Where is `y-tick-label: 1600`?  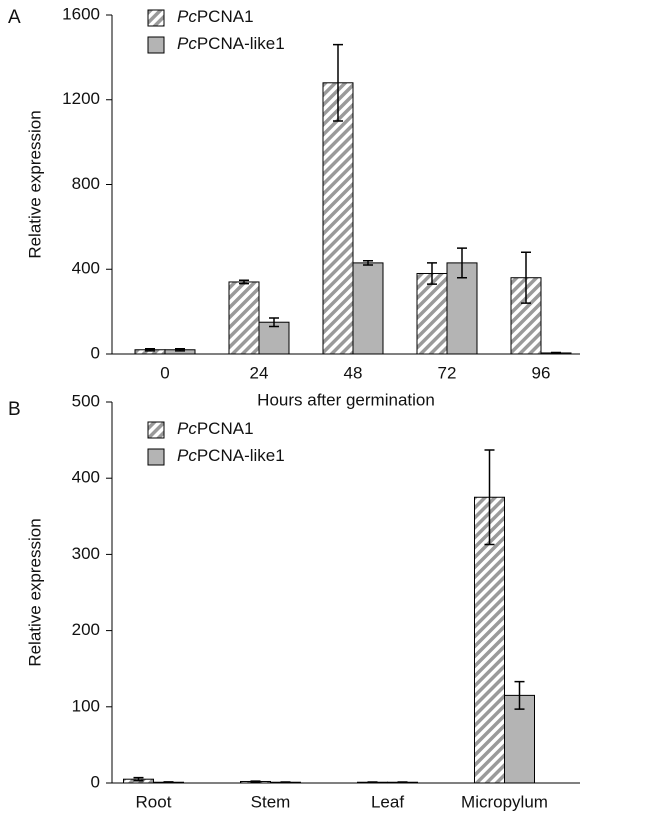 y-tick-label: 1600 is located at coordinates (81, 13).